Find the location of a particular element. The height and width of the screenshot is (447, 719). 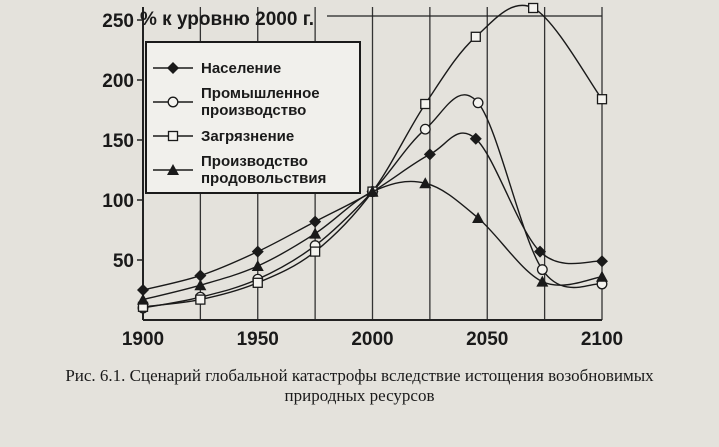

legend-label-3-1: продовольствия is located at coordinates (263, 178).